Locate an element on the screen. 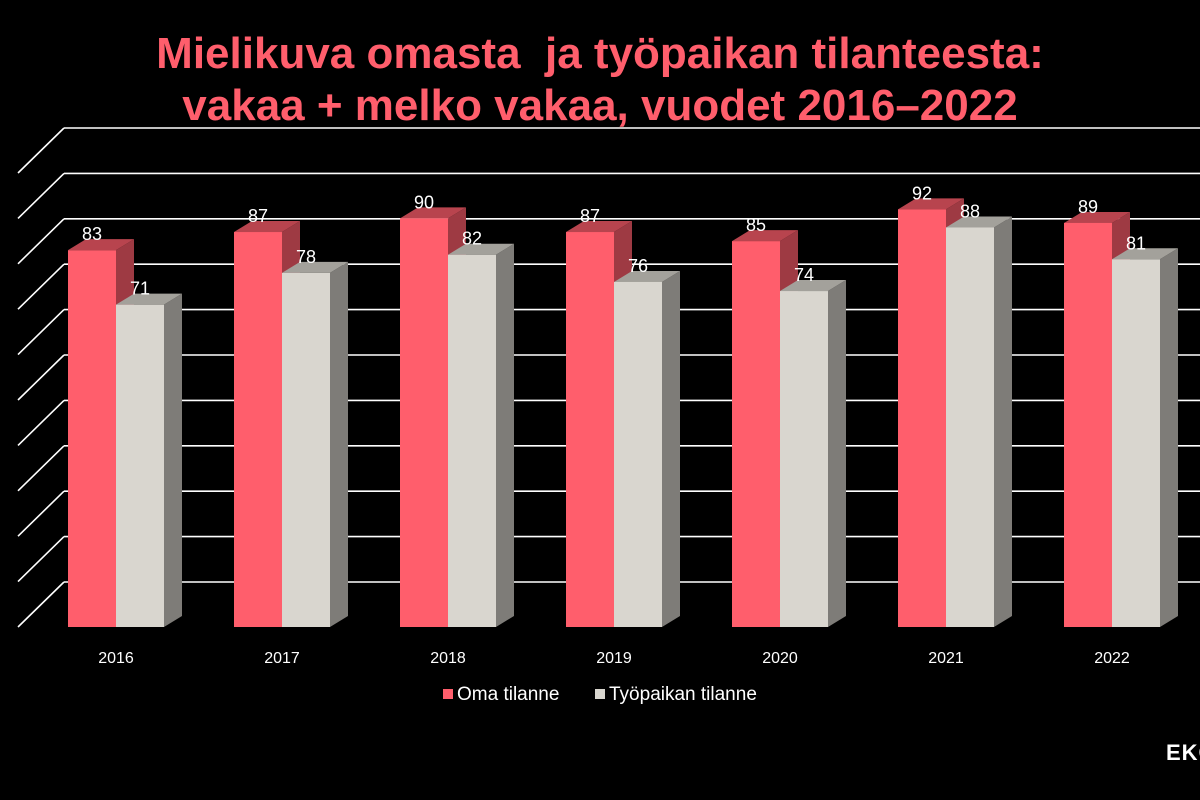  x-tick-label: 2019 is located at coordinates (614, 658).